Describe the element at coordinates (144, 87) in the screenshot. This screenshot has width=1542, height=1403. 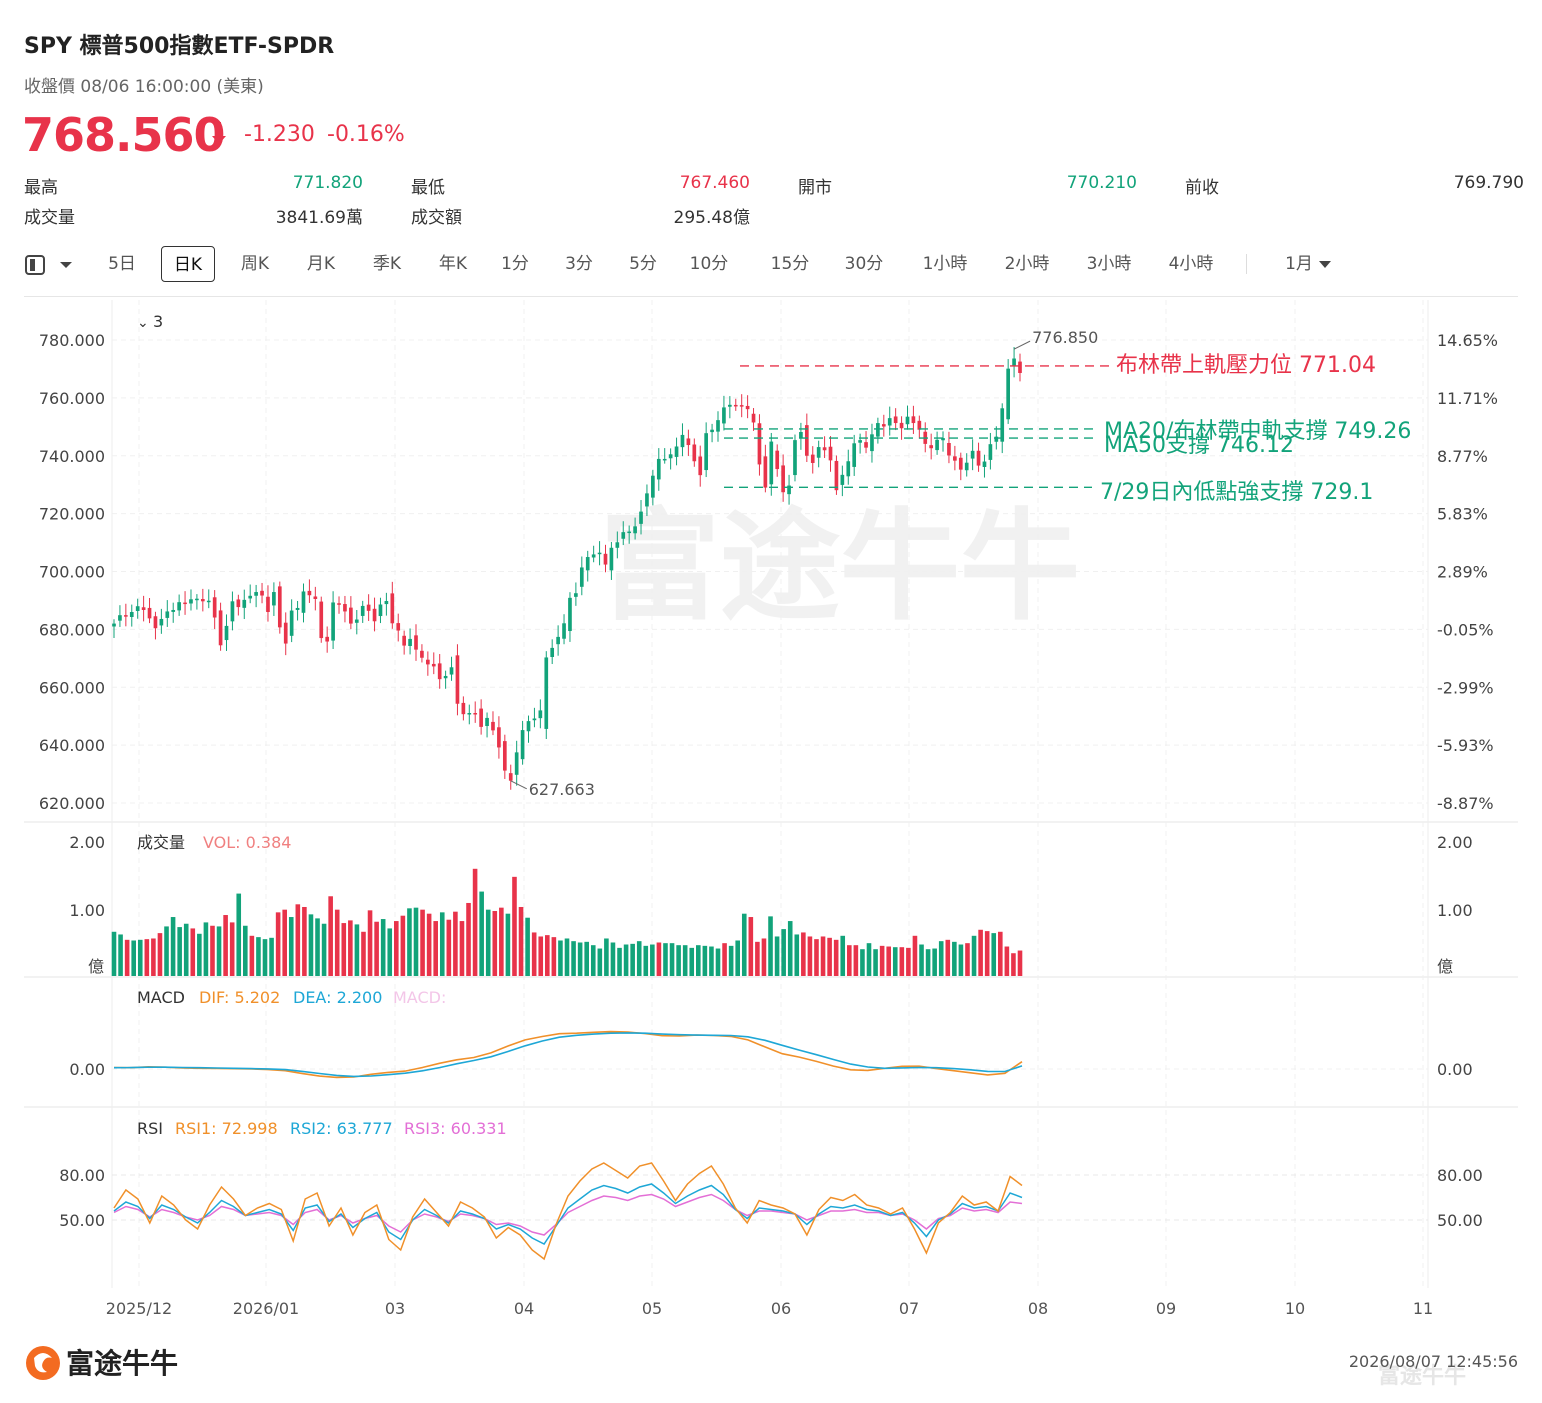
I see `close-time: 收盤價 08/06 16:00:00 (美東)` at that location.